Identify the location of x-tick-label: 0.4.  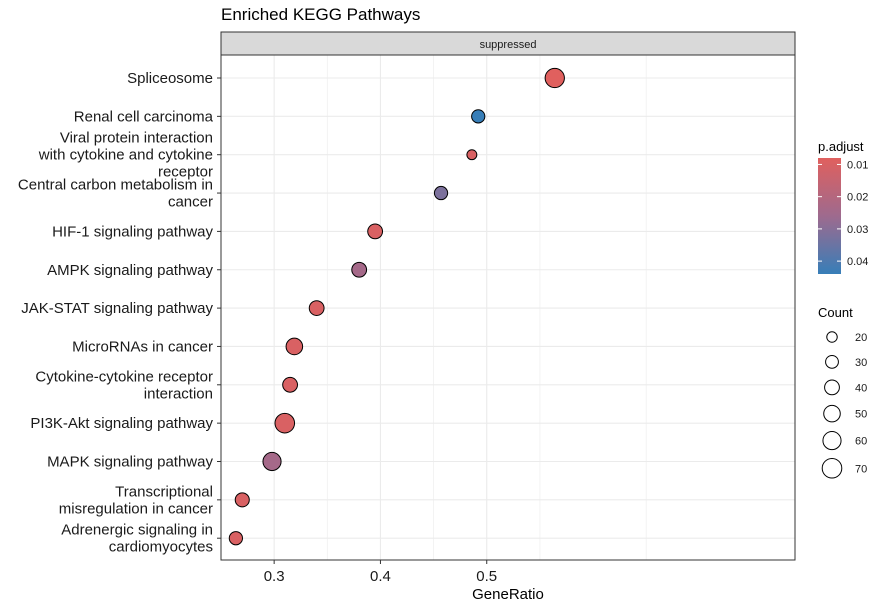
(380, 576).